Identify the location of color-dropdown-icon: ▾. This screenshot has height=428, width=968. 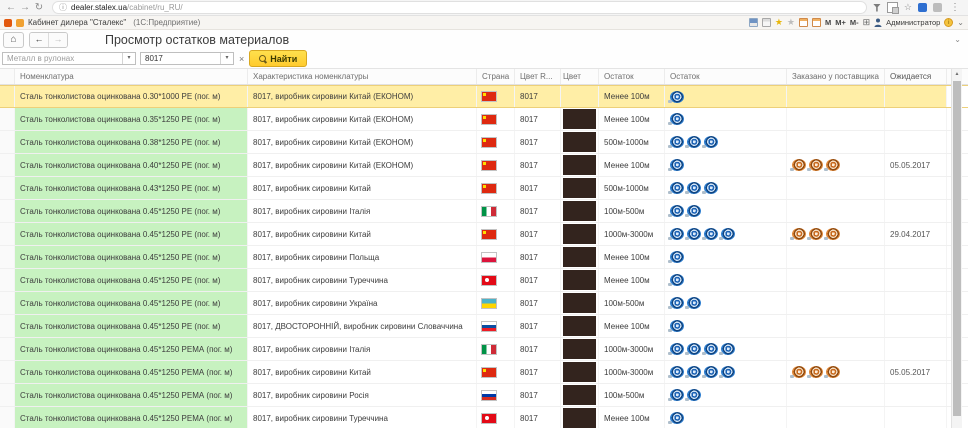
(226, 58).